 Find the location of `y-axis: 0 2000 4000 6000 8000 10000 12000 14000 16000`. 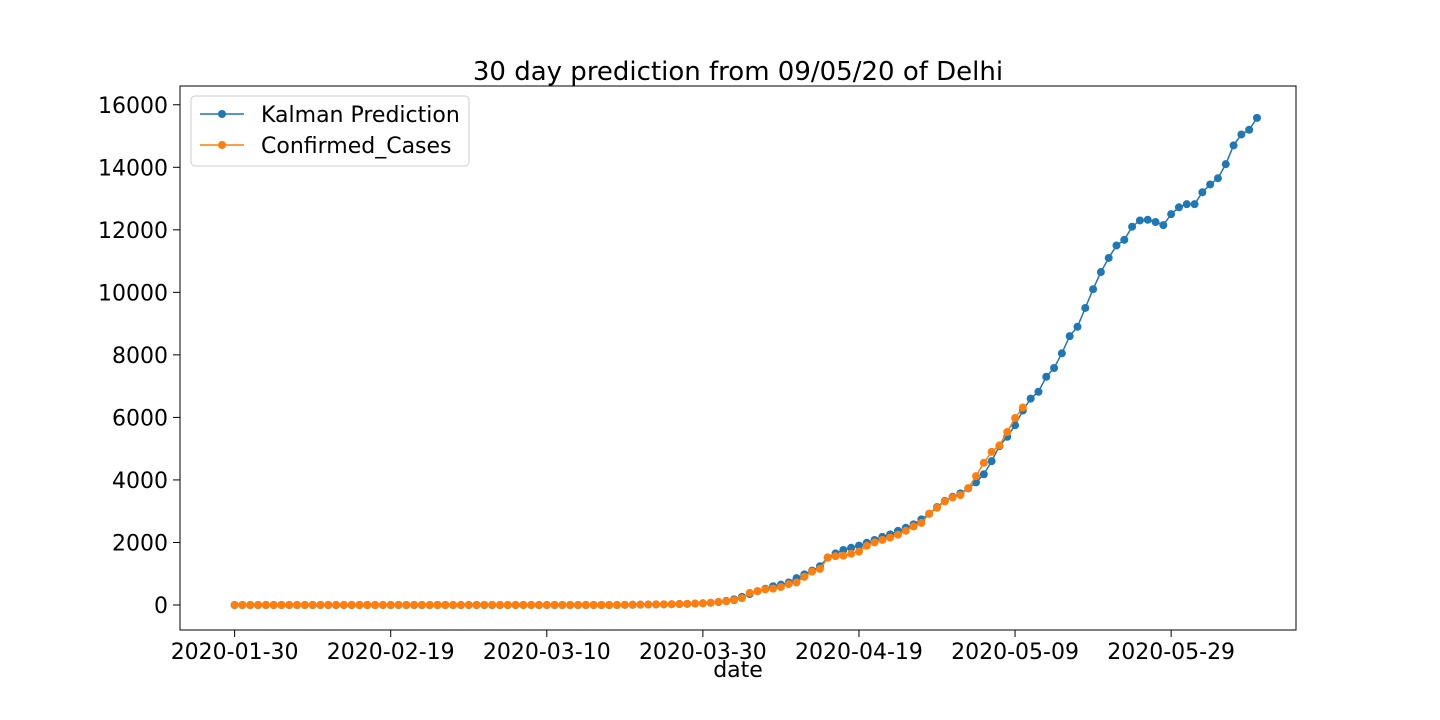

y-axis: 0 2000 4000 6000 8000 10000 12000 14000 16000 is located at coordinates (139, 356).